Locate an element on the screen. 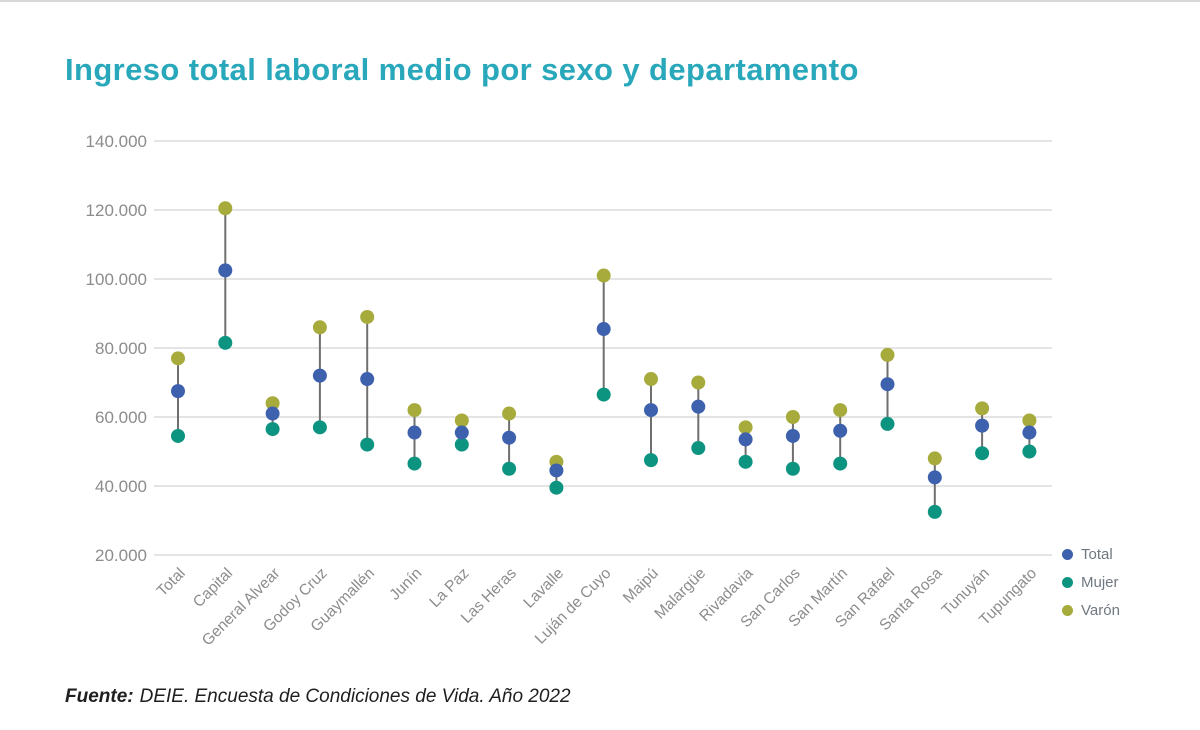 This screenshot has height=730, width=1200. svg-text: 120.000 is located at coordinates (116, 210).